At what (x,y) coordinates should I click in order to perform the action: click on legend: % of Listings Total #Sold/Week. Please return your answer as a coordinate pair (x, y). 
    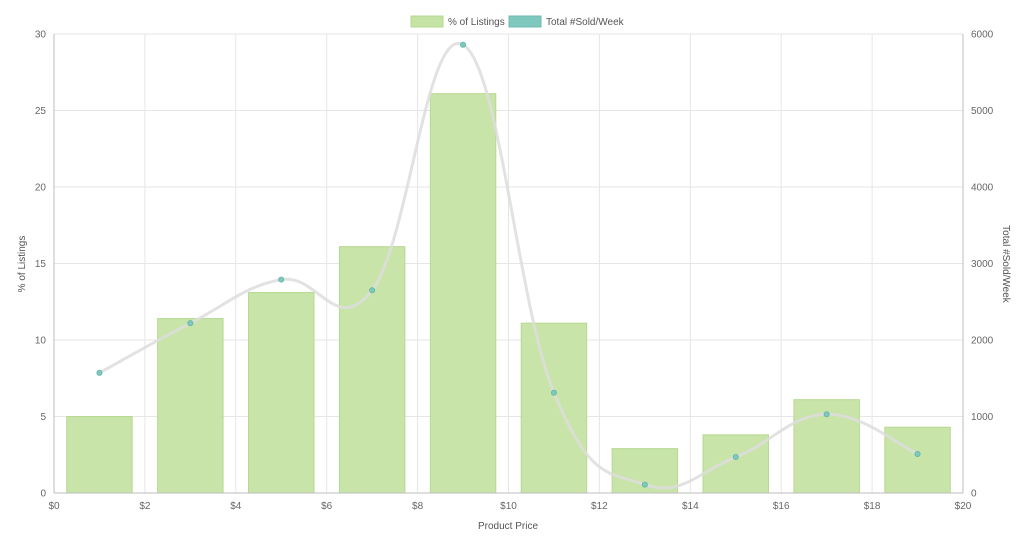
    Looking at the image, I should click on (517, 21).